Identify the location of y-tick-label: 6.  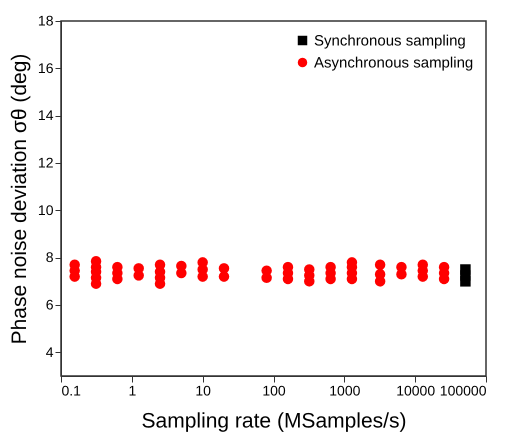
(50, 304).